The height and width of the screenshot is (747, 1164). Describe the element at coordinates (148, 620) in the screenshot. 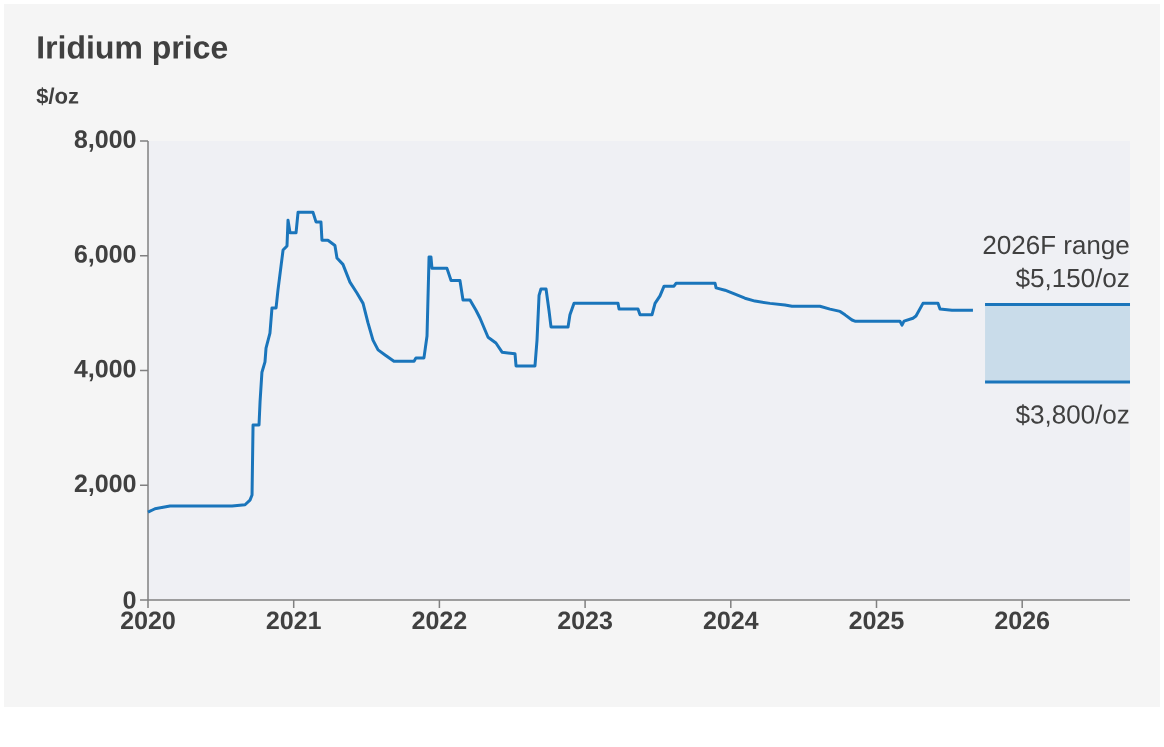

I see `x-tick-label: 2020` at that location.